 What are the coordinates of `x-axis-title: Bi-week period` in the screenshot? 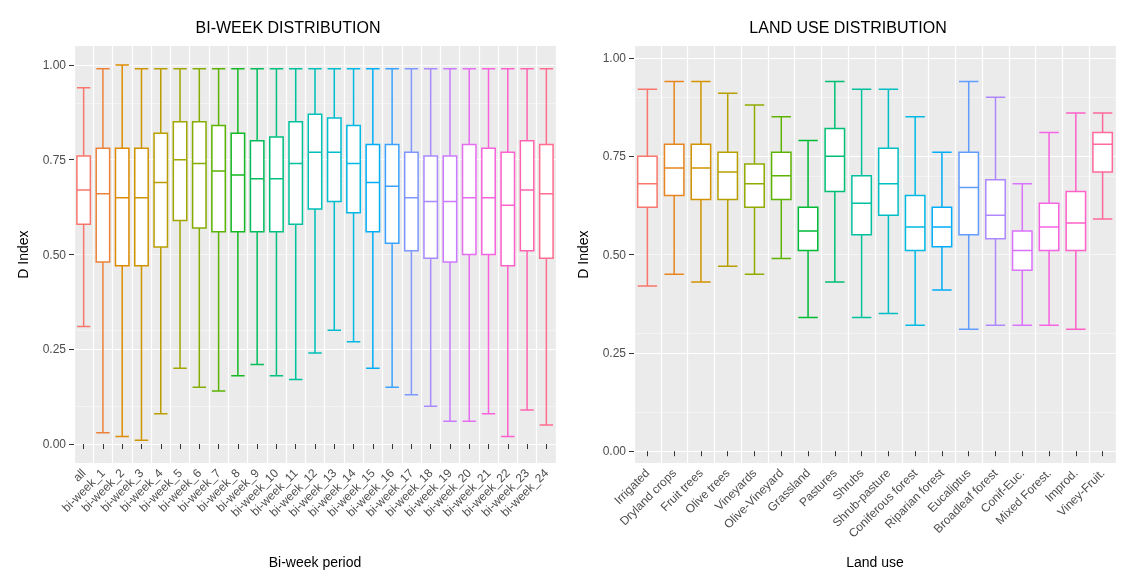 It's located at (315, 562).